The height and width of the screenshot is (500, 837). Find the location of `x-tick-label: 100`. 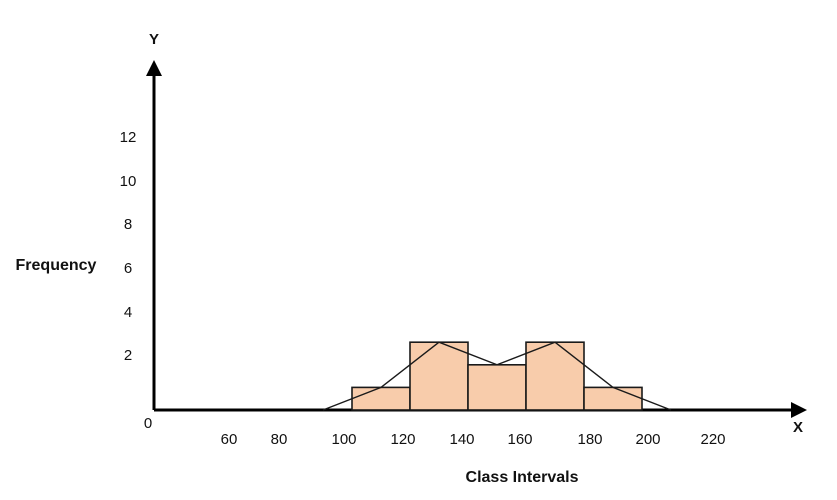

x-tick-label: 100 is located at coordinates (343, 439).